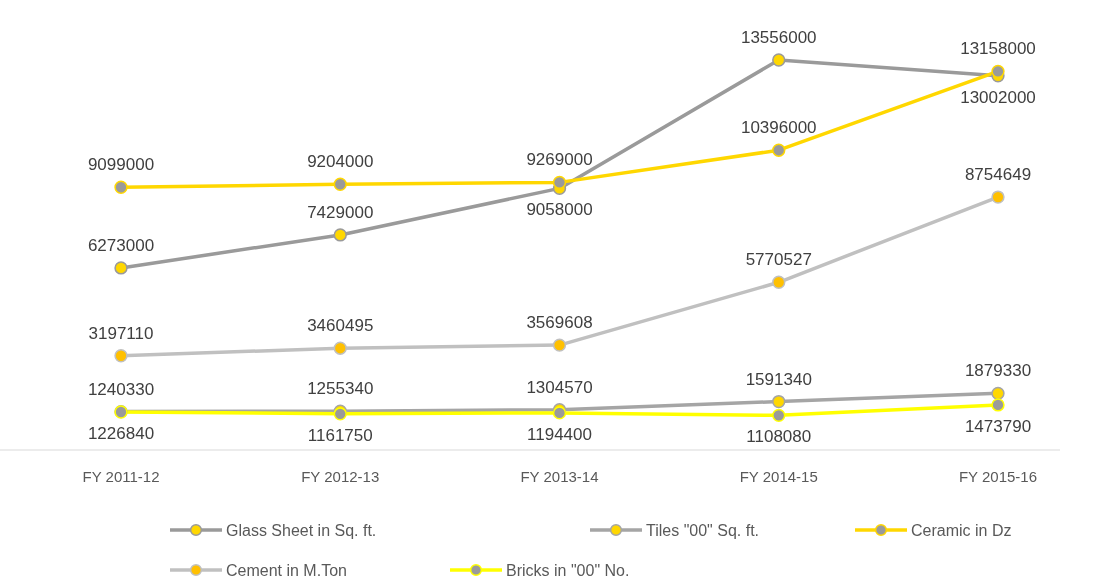 The height and width of the screenshot is (586, 1104). What do you see at coordinates (559, 387) in the screenshot?
I see `data-label: 1304570` at bounding box center [559, 387].